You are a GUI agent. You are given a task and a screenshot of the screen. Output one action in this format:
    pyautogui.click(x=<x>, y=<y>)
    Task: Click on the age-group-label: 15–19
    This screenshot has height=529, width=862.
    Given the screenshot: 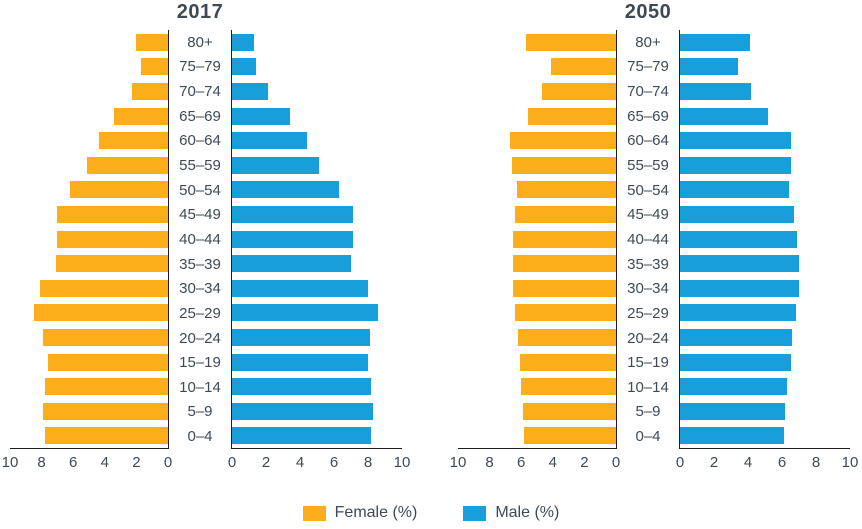 What is the action you would take?
    pyautogui.click(x=200, y=363)
    